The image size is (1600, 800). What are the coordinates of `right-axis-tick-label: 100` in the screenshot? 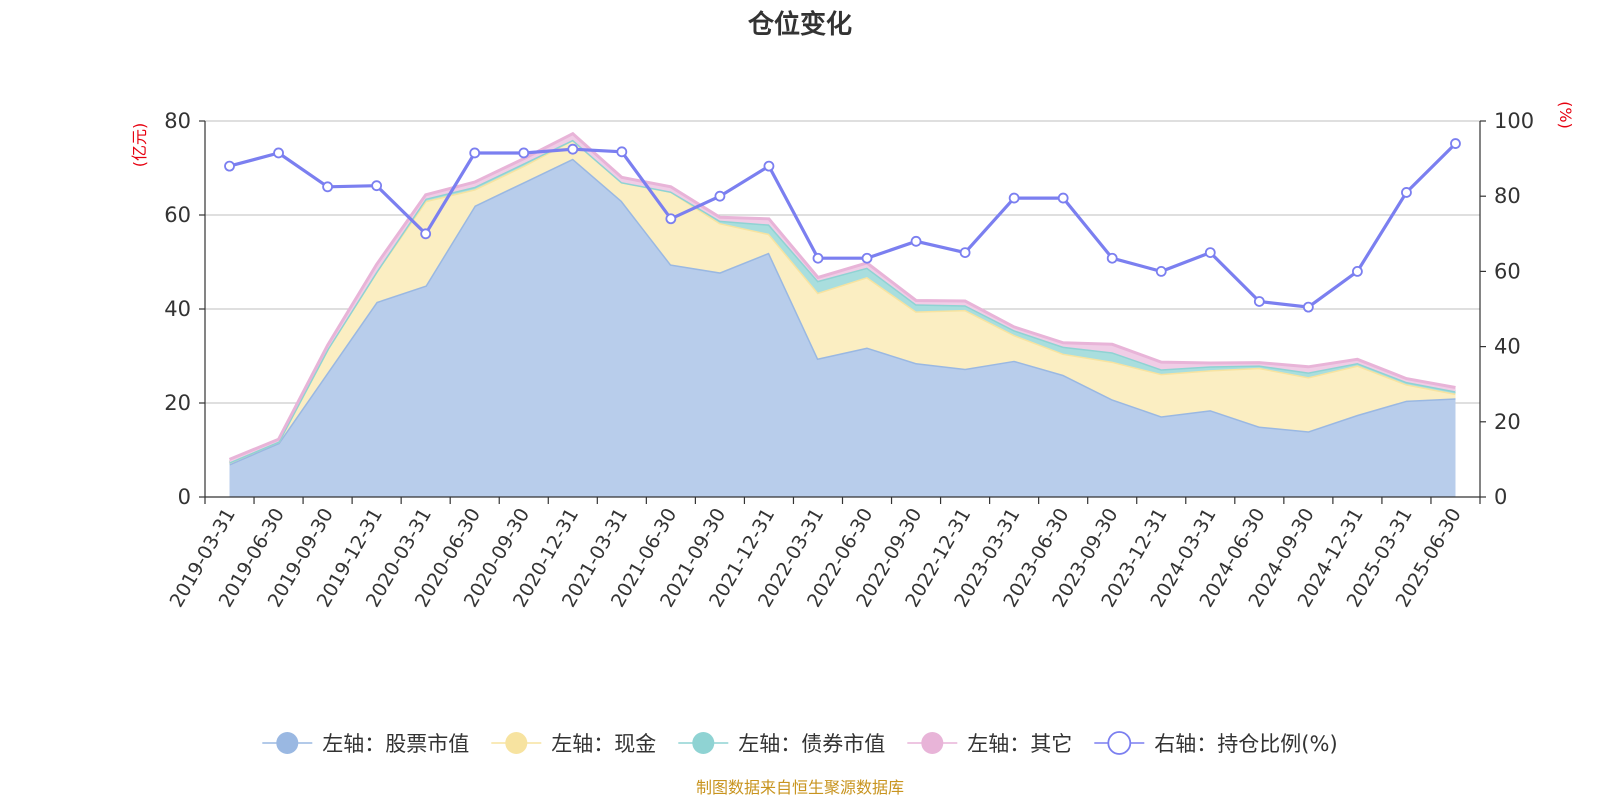 It's located at (1514, 121).